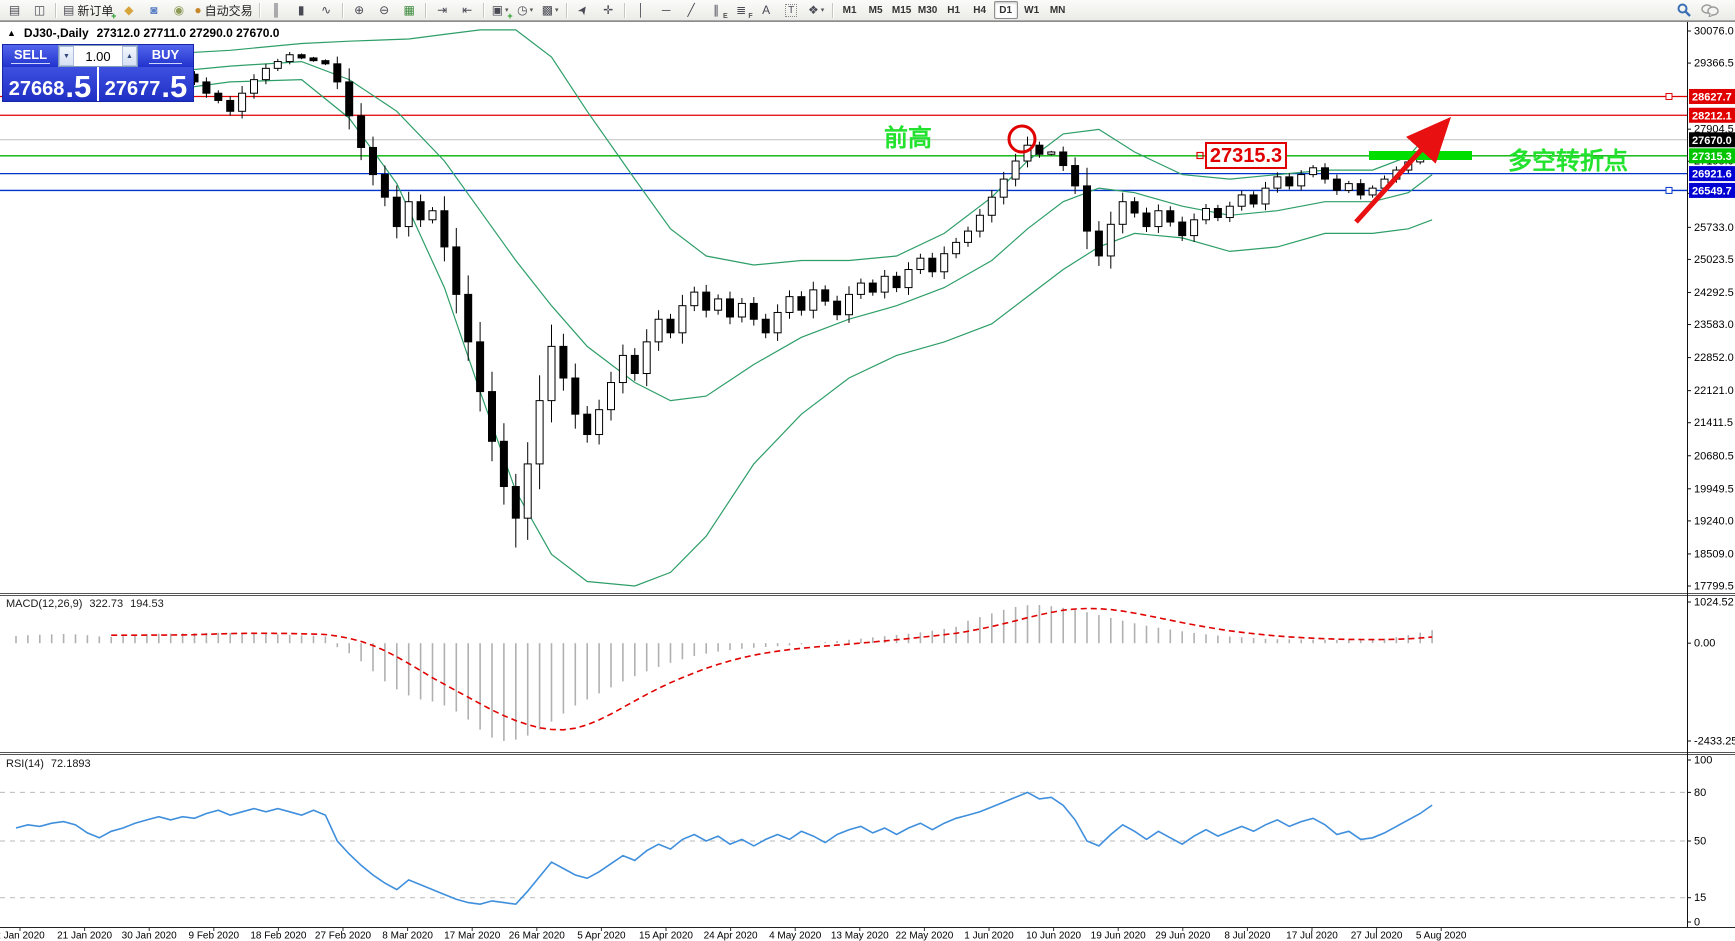 This screenshot has height=941, width=1735. What do you see at coordinates (583, 10) in the screenshot?
I see `cursor-icon: ➤` at bounding box center [583, 10].